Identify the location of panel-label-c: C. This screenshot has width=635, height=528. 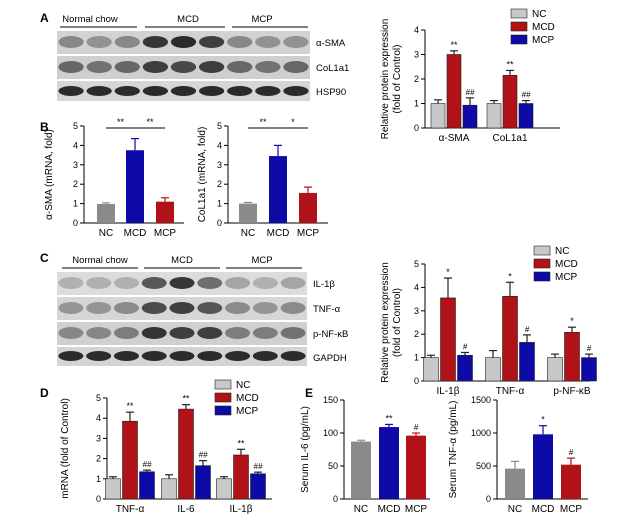
(44, 258).